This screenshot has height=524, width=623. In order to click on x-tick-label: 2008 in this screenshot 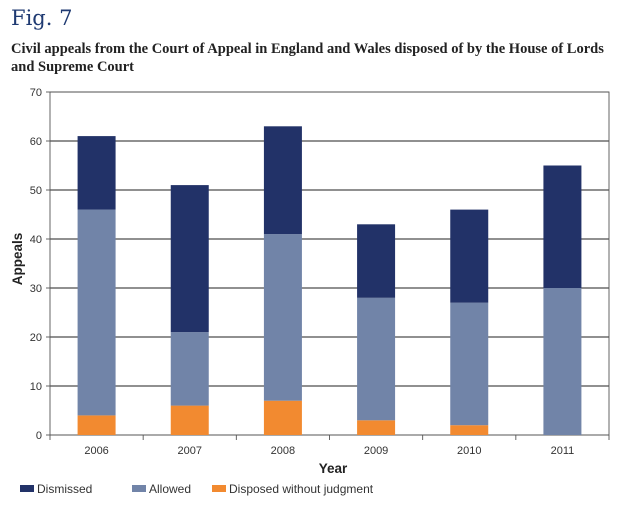, I will do `click(283, 451)`.